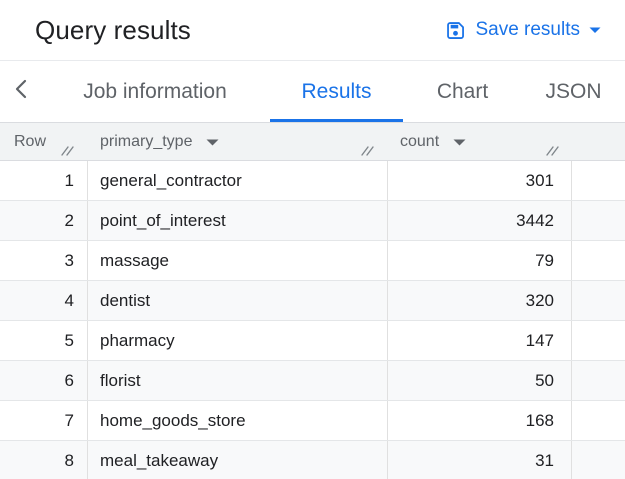  I want to click on table-row: 4 dentist 320, so click(312, 301).